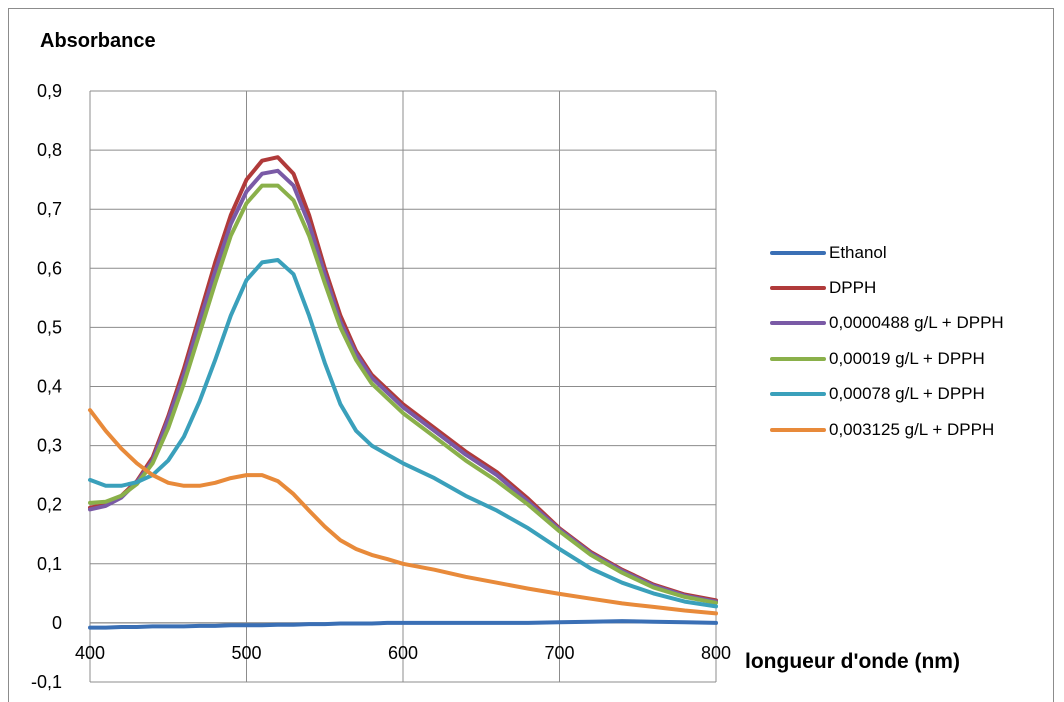 The height and width of the screenshot is (702, 1064). What do you see at coordinates (49, 268) in the screenshot?
I see `y-tick-label: 0,6` at bounding box center [49, 268].